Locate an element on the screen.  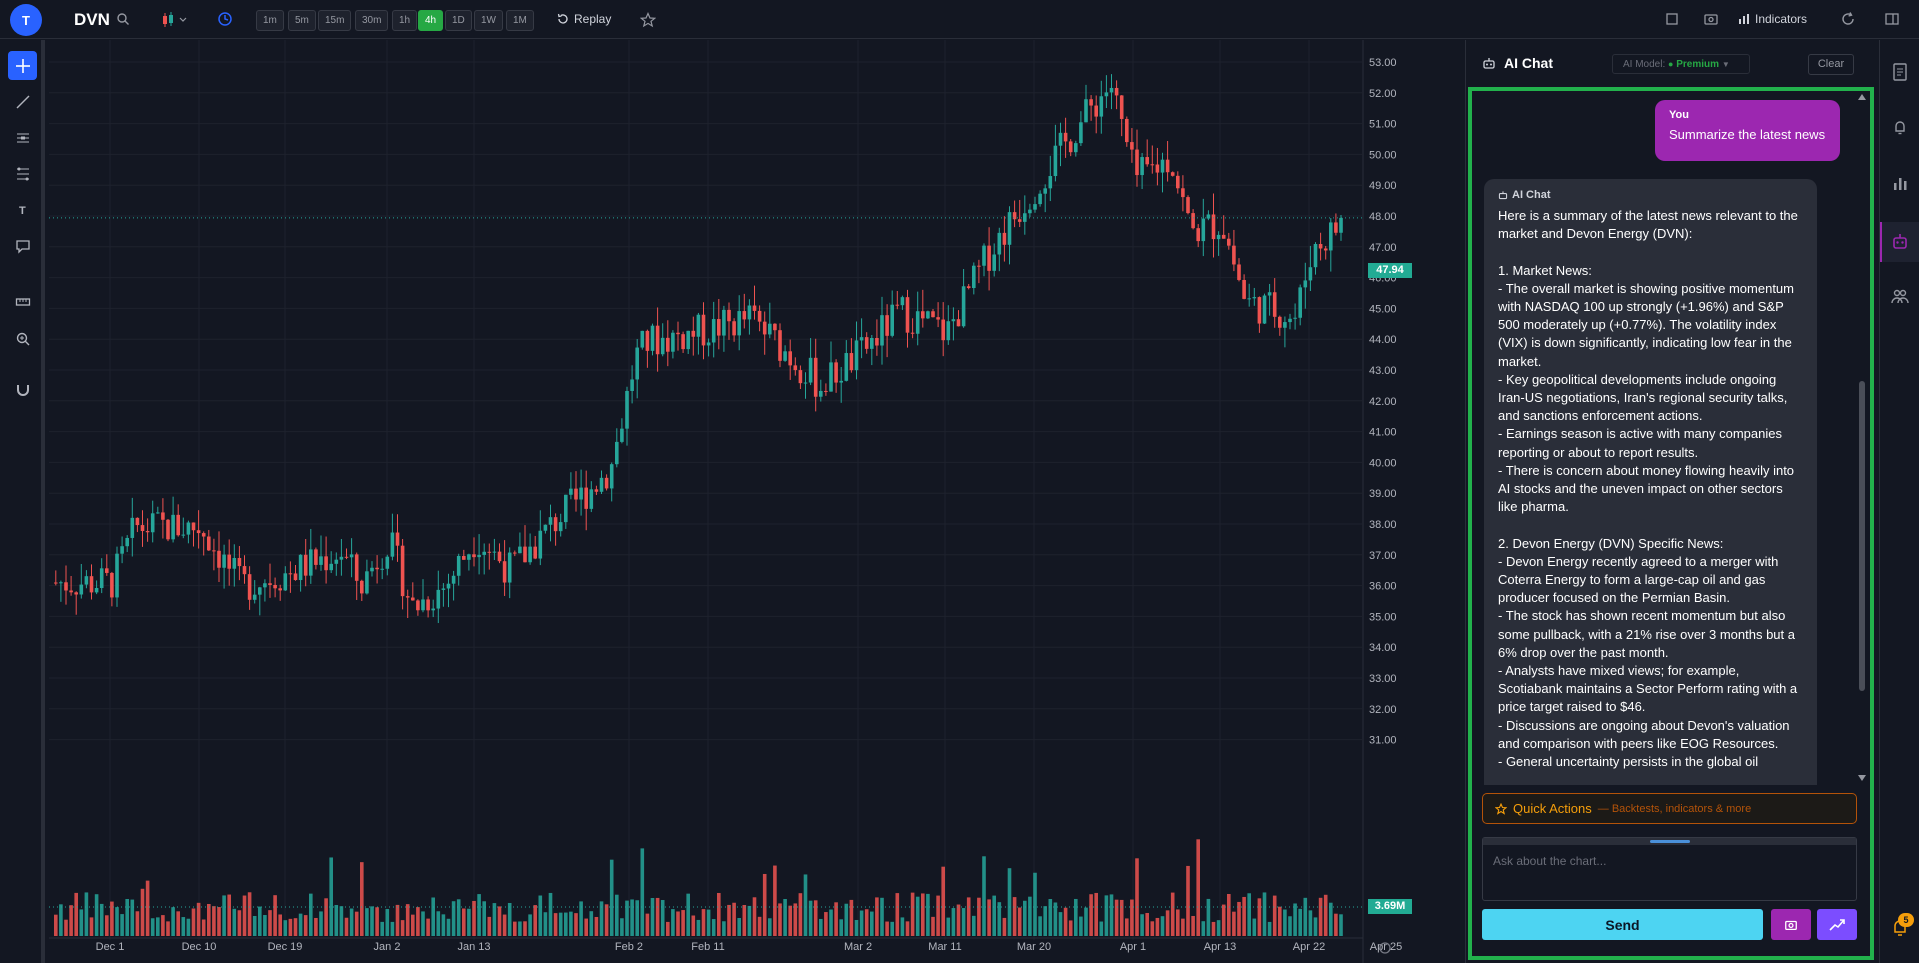
fullscreen-square-icon is located at coordinates (1672, 19).